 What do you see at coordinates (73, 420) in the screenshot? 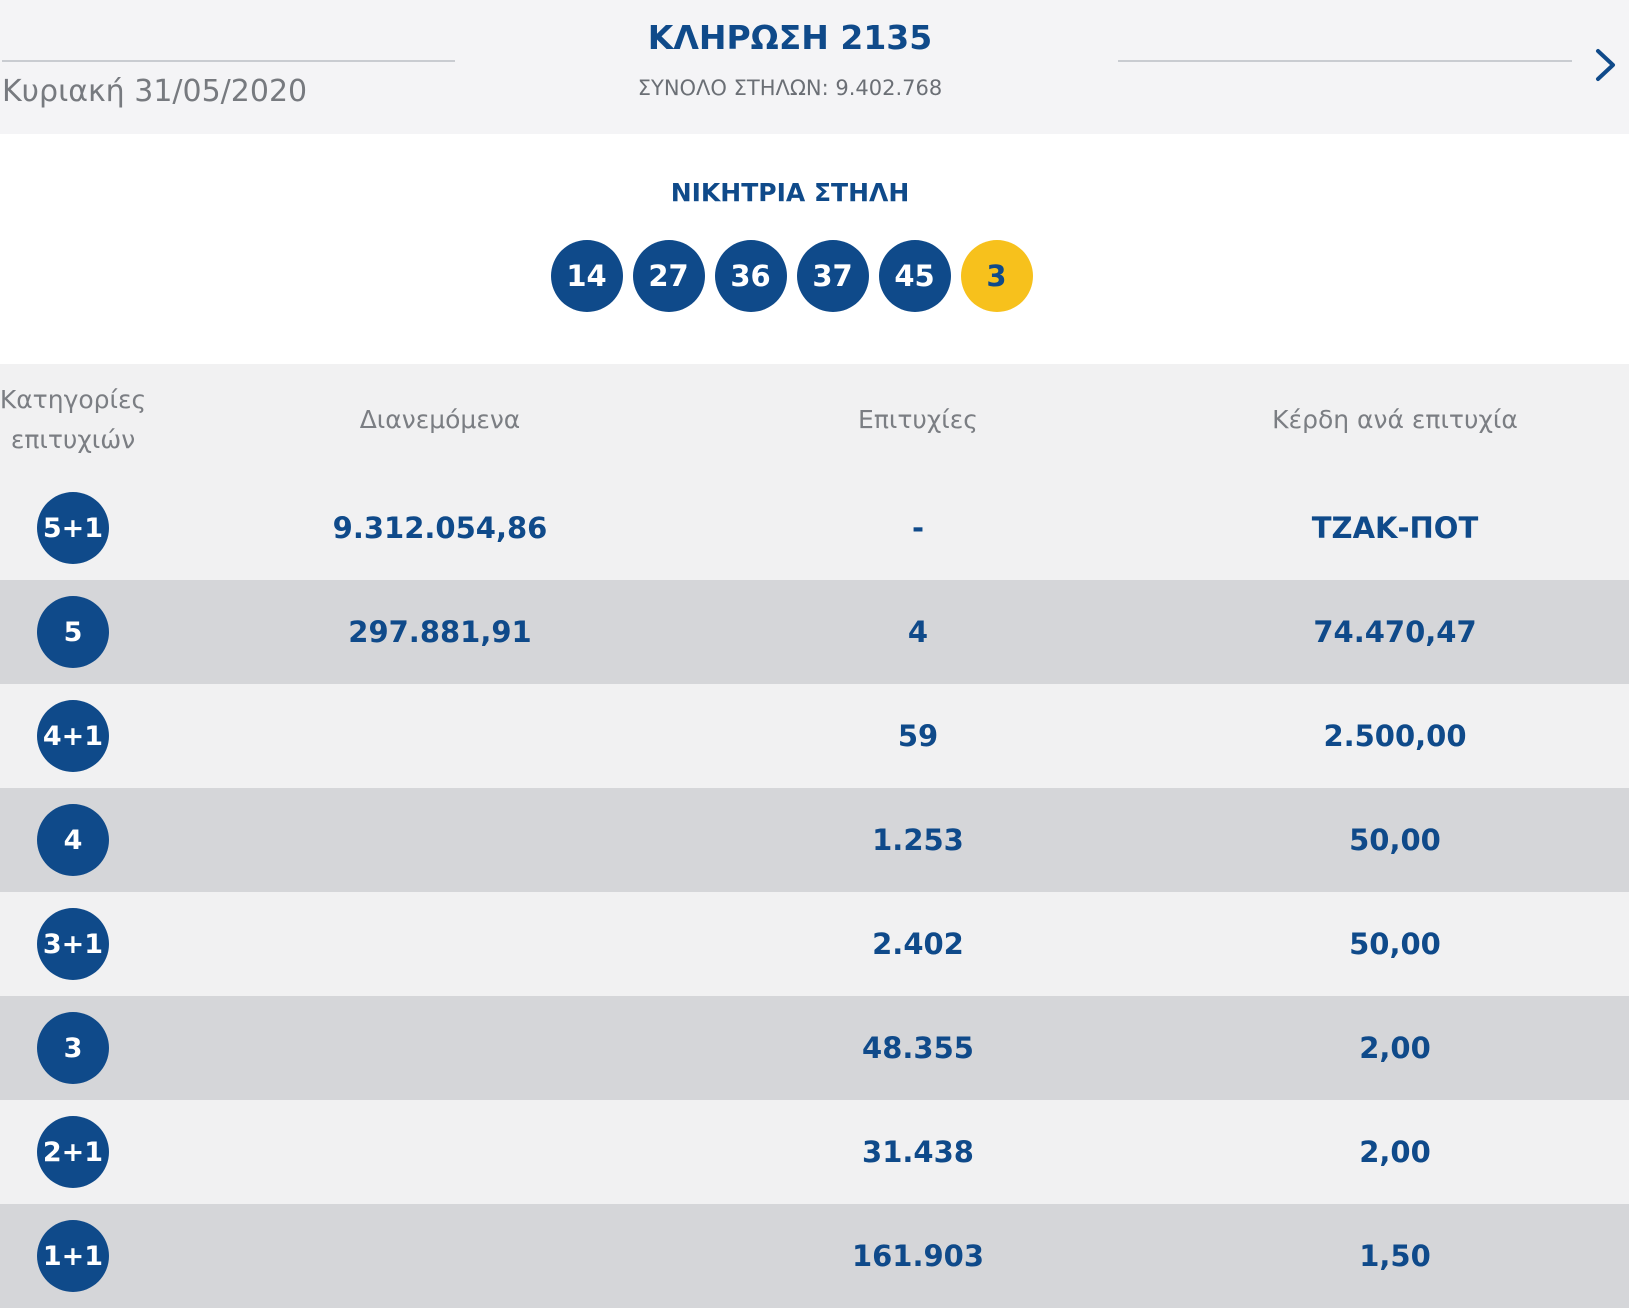
I see `header-categories: Κατηγορίες επιτυχιών` at bounding box center [73, 420].